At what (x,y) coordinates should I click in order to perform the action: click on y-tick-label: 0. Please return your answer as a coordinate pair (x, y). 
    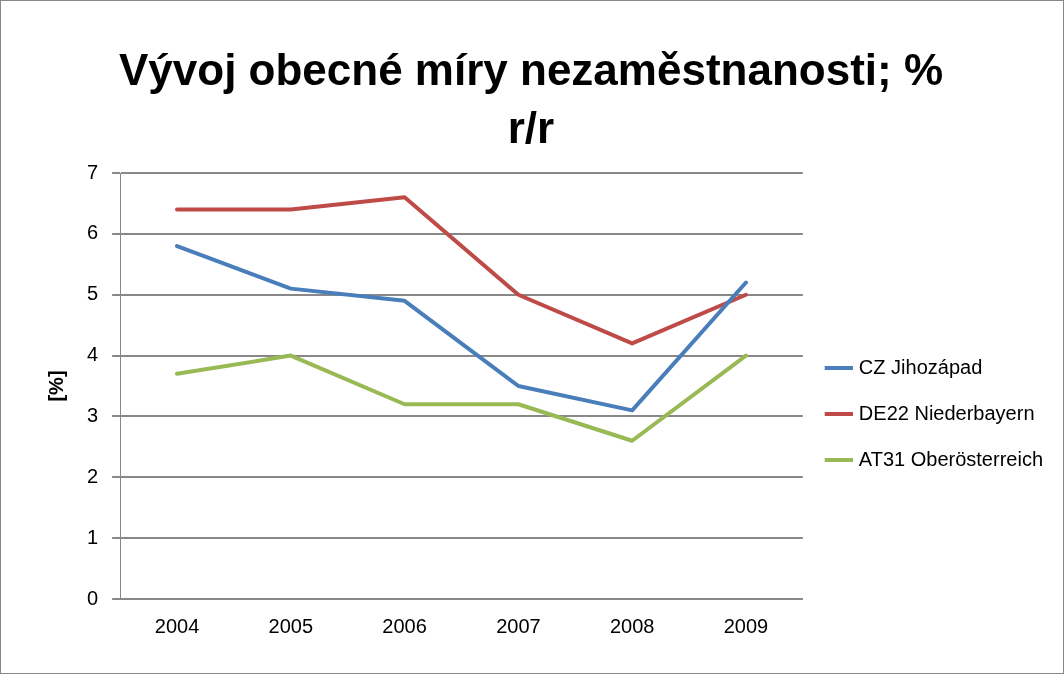
    Looking at the image, I should click on (93, 597).